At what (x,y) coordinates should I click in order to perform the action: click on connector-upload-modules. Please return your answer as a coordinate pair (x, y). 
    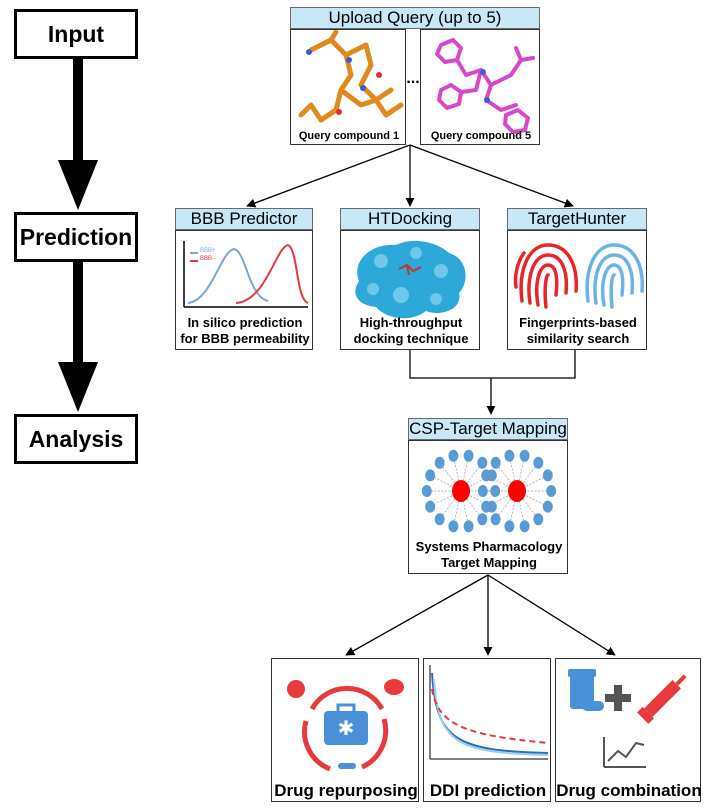
    Looking at the image, I should click on (410, 176).